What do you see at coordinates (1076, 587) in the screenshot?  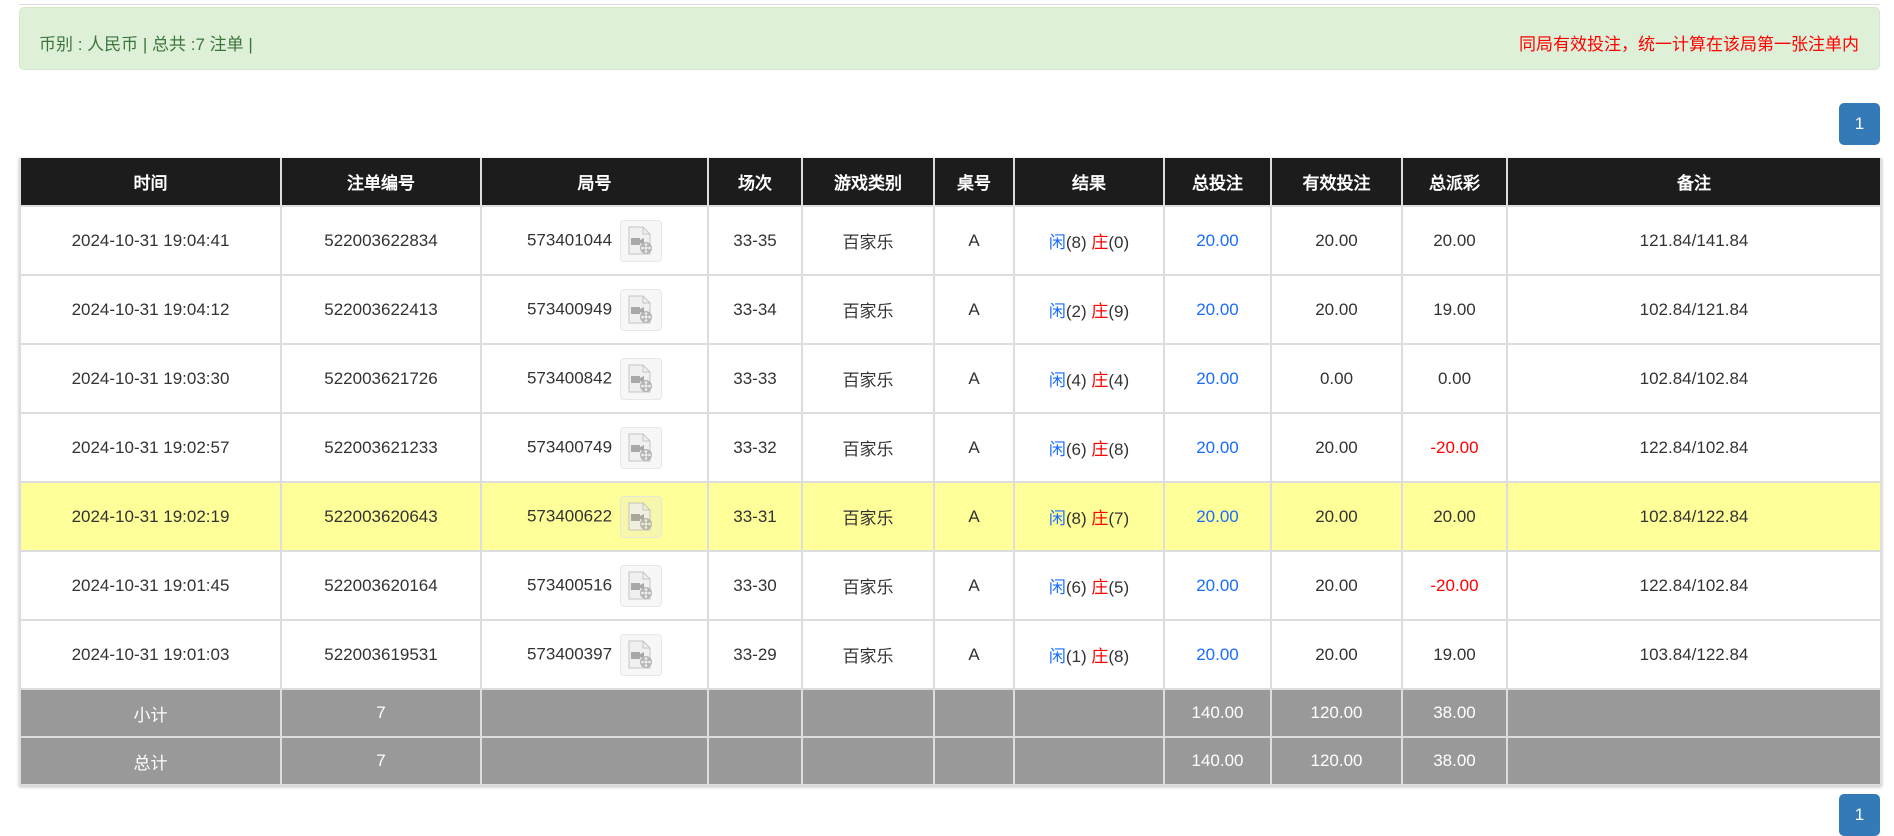 I see `player-score: (6)` at bounding box center [1076, 587].